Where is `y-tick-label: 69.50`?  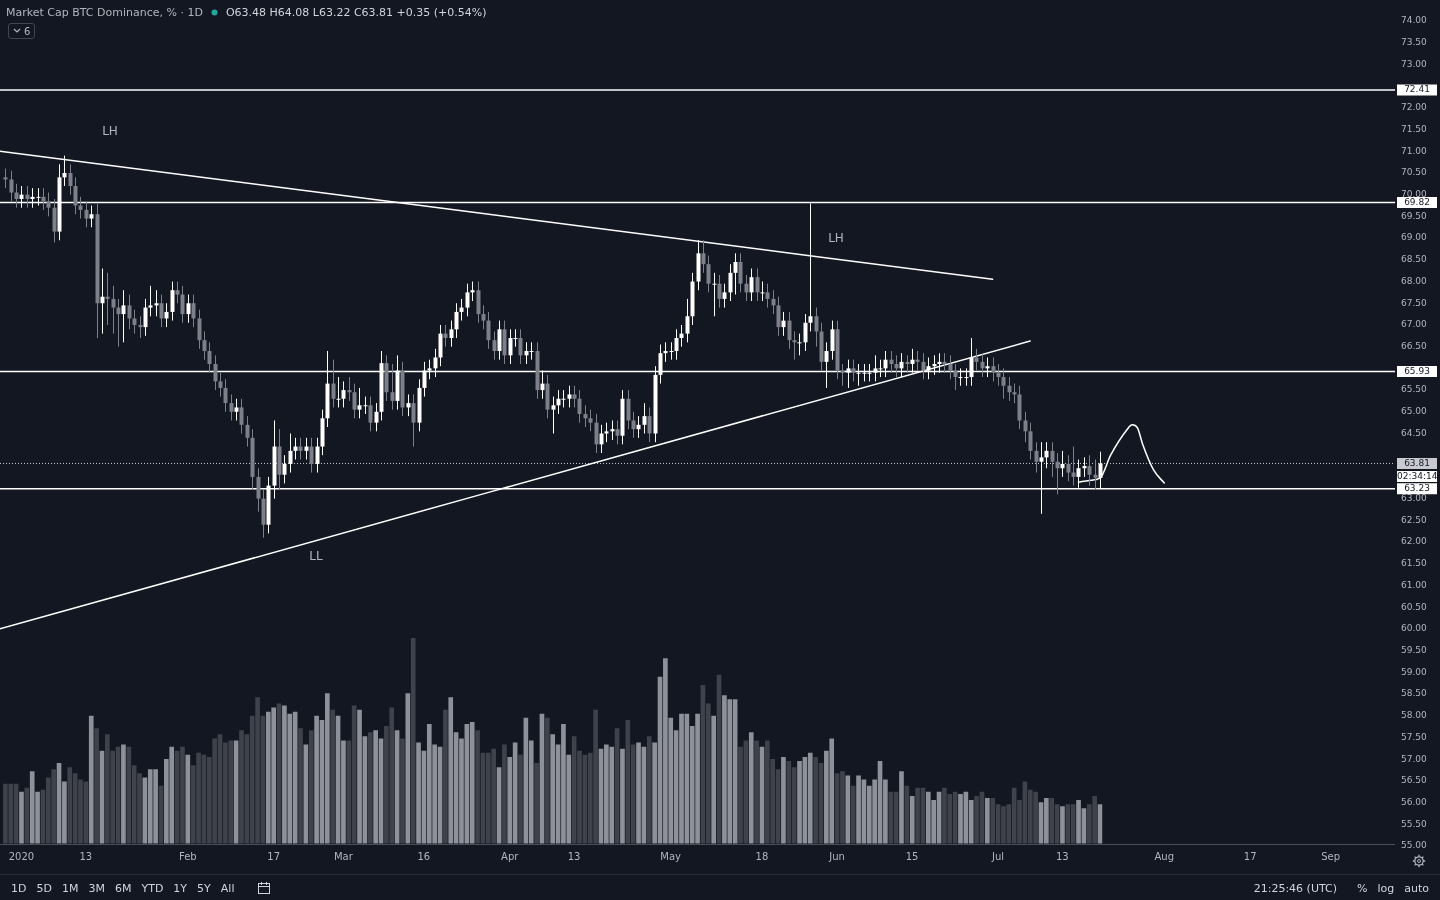 y-tick-label: 69.50 is located at coordinates (1414, 215).